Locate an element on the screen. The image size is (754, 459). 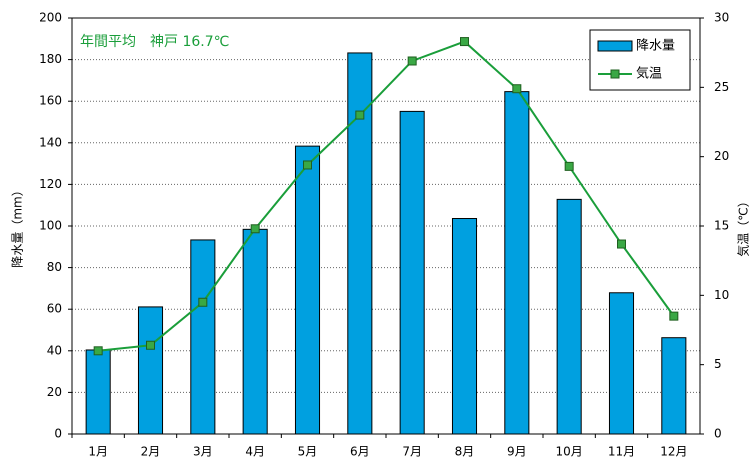
y-axis-label: 降水量（mm） is located at coordinates (18, 225).